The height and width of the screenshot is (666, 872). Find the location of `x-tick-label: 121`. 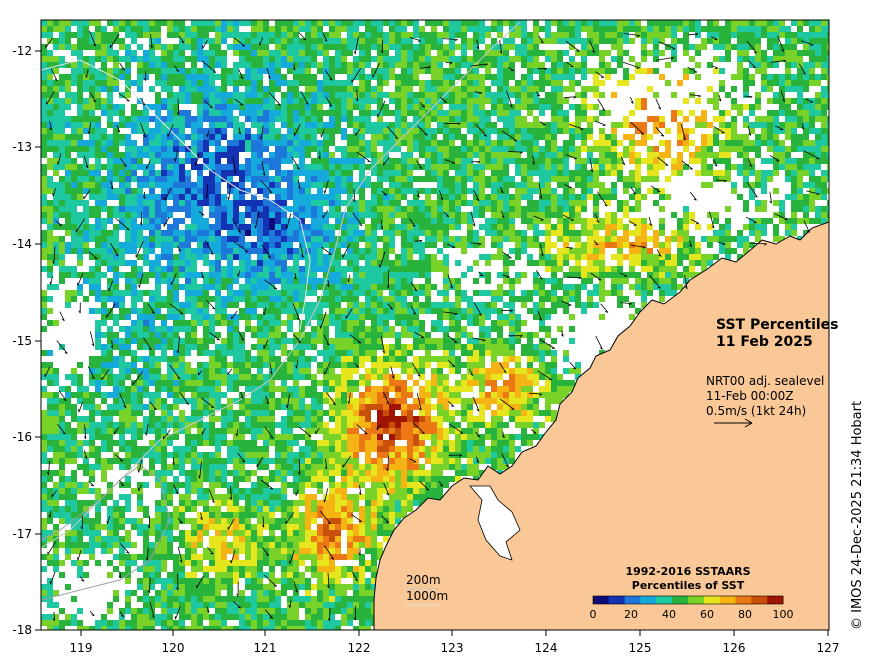

x-tick-label: 121 is located at coordinates (265, 648).